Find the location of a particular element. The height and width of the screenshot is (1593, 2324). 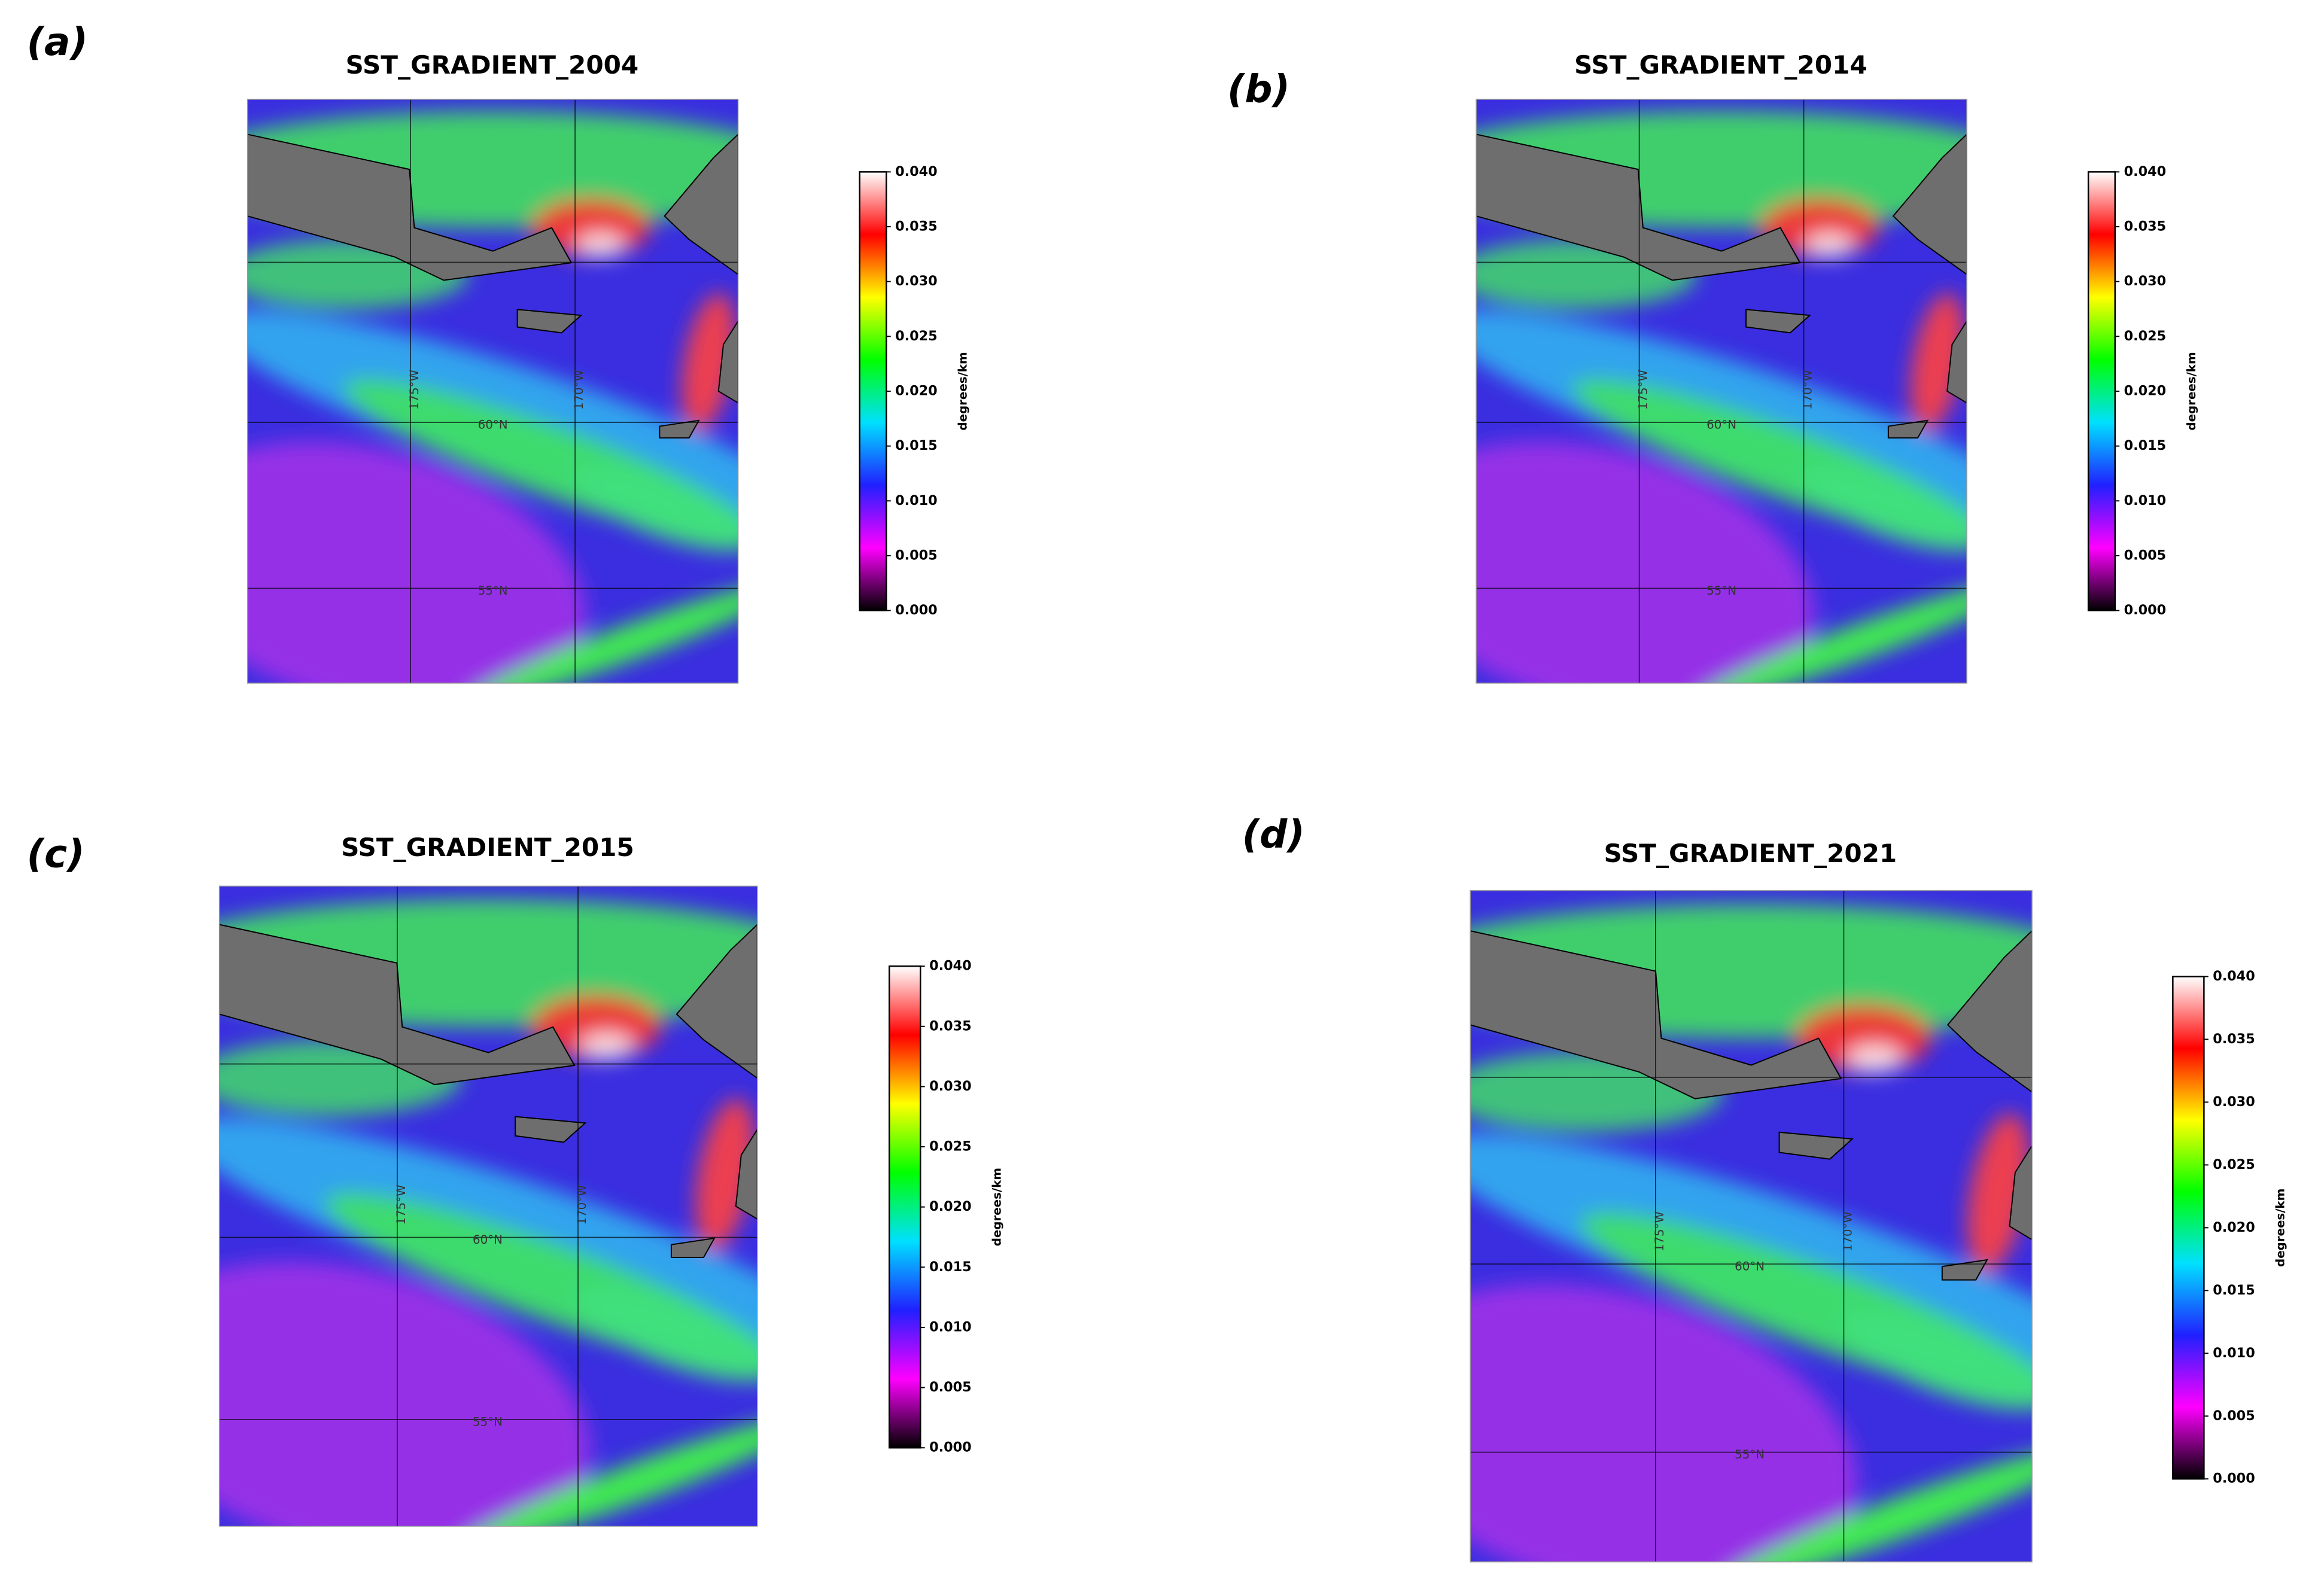

panel-label: (d) is located at coordinates (1273, 835).